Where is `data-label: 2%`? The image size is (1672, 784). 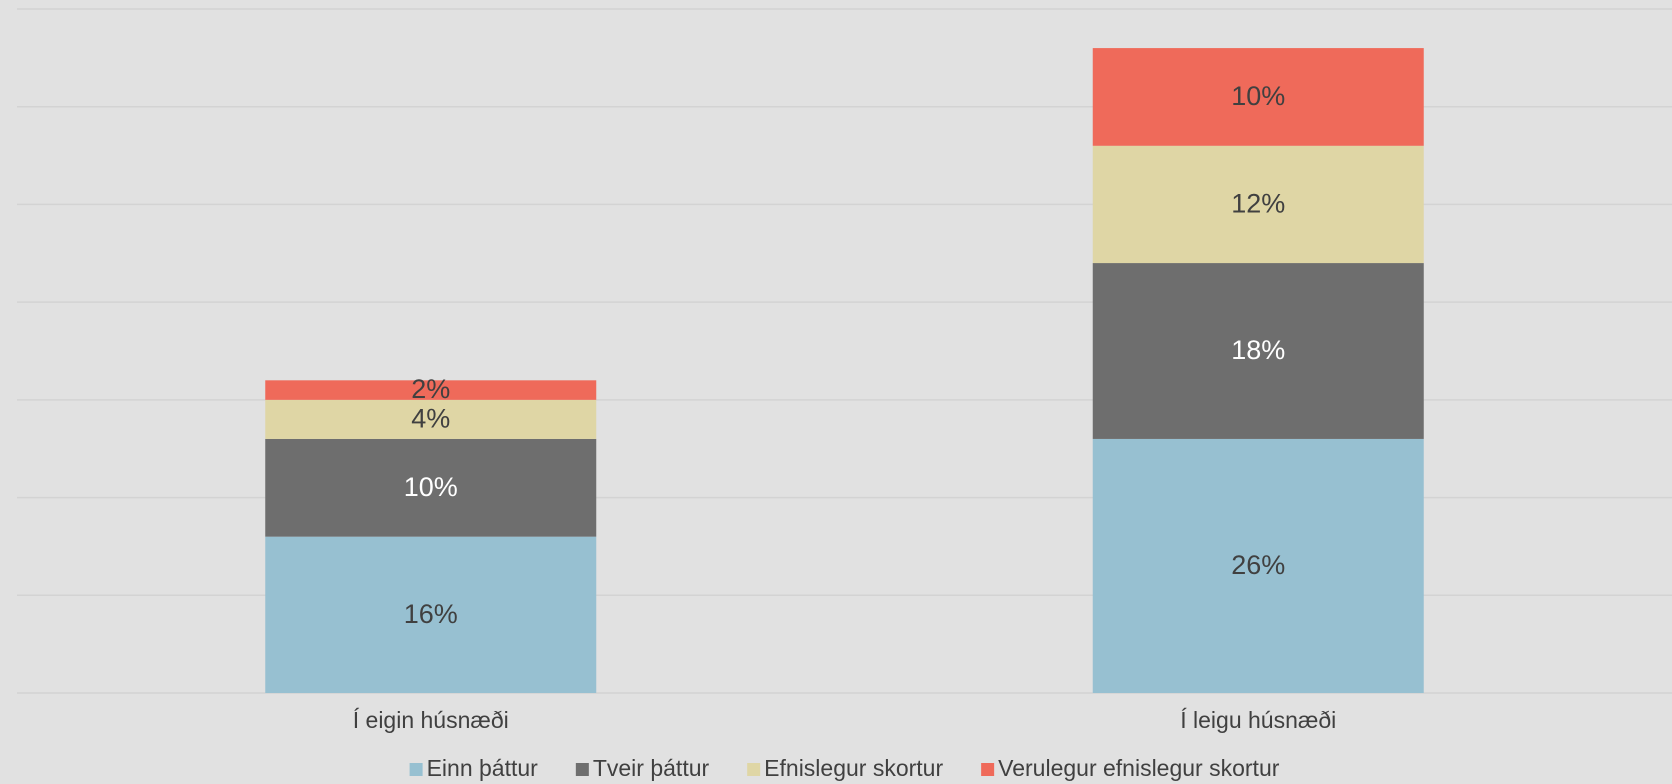
data-label: 2% is located at coordinates (430, 389).